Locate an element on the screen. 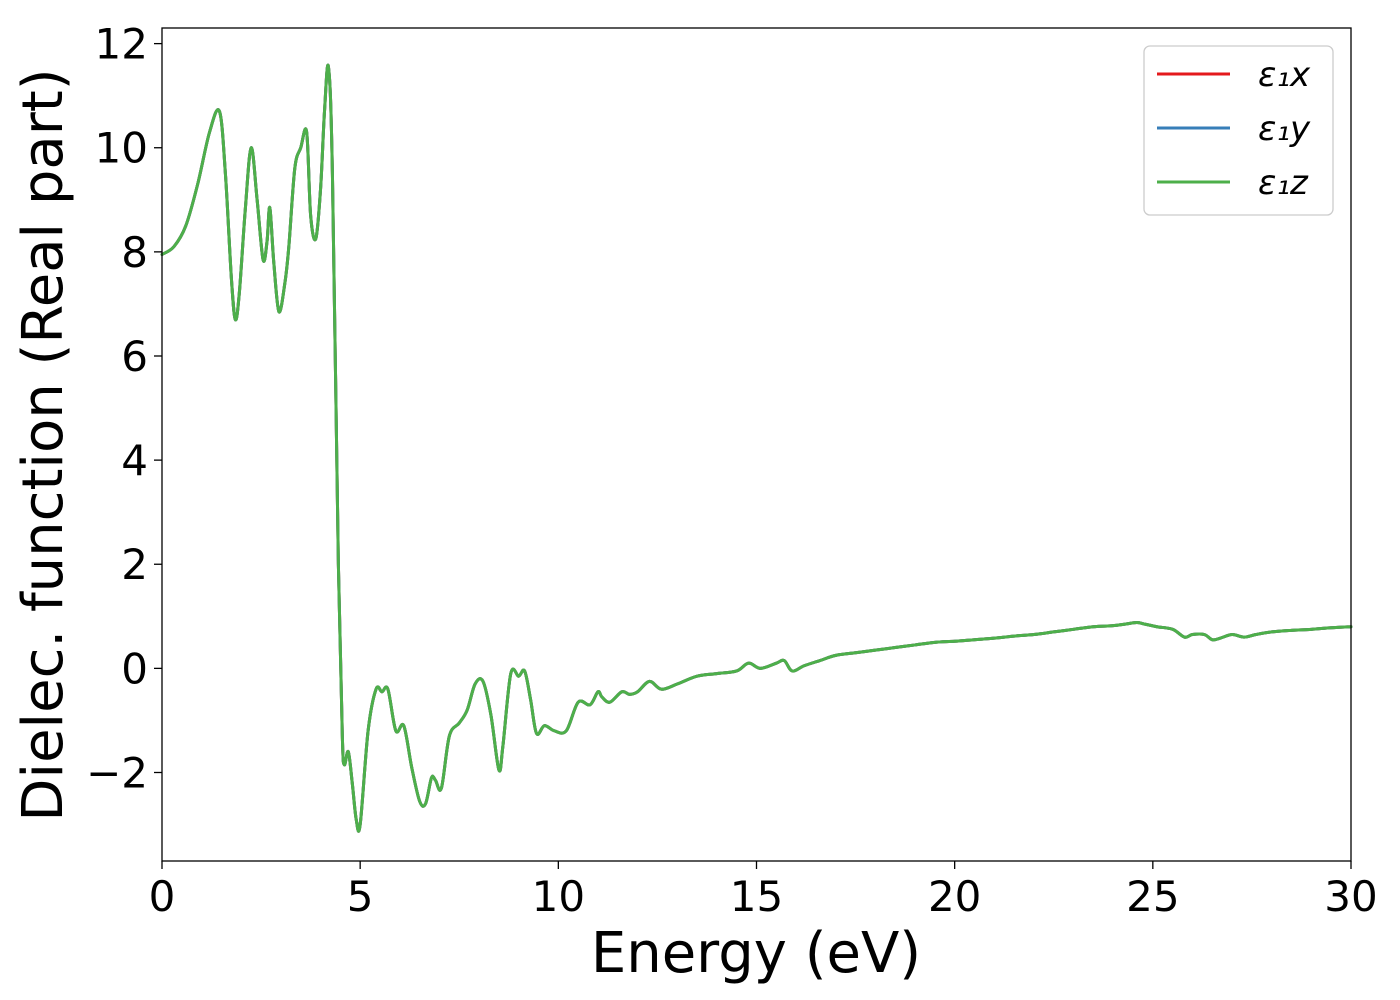 The image size is (1400, 1000). legend-label-3: ε₁z is located at coordinates (1283, 183).